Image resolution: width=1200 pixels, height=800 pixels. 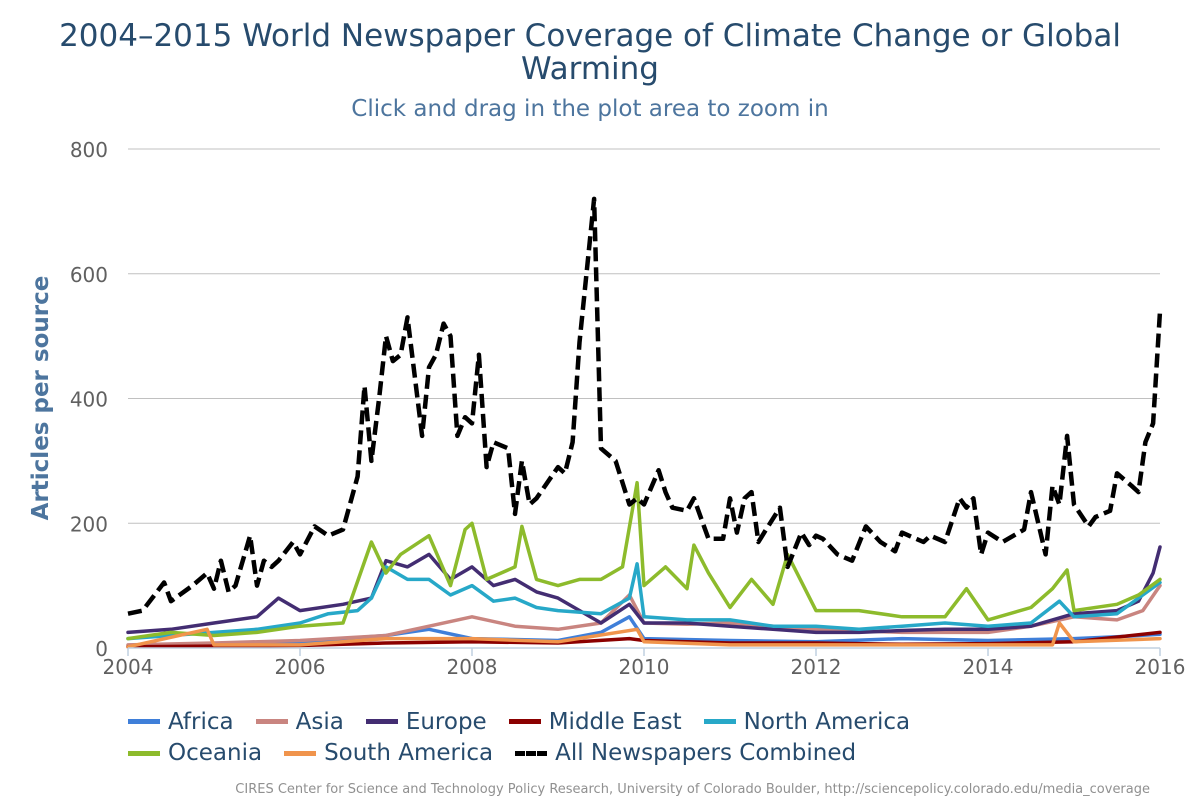 I want to click on legend-item-asia: Asia, so click(x=299, y=722).